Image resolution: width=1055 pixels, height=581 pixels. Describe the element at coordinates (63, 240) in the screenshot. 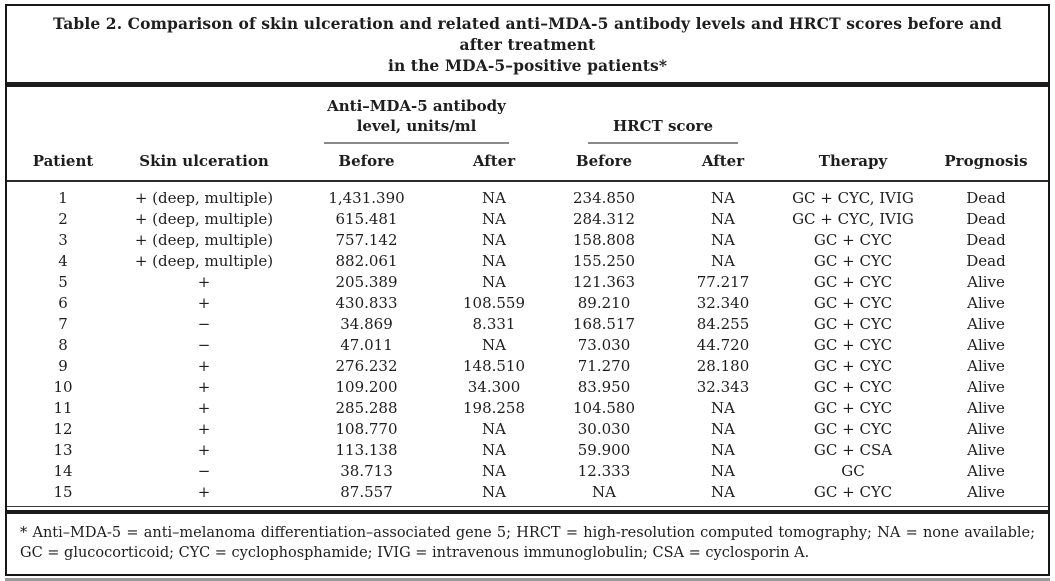

I see `patient-cell: 3` at that location.